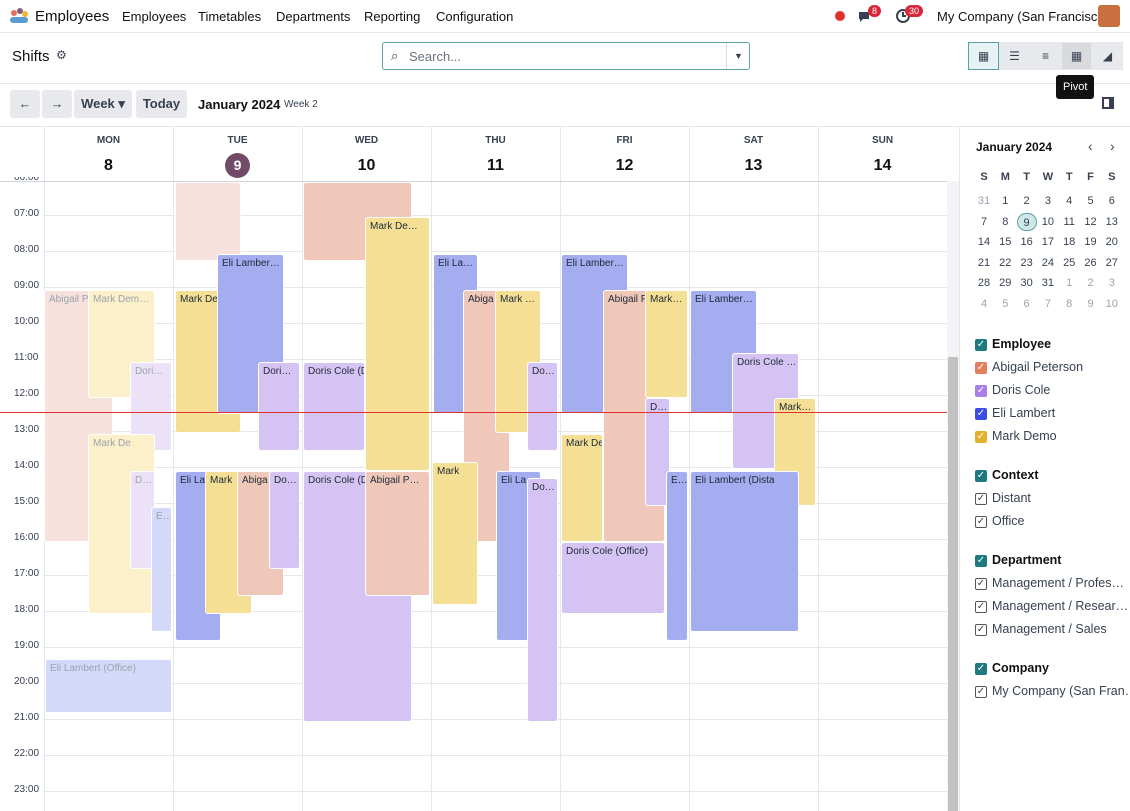 Image resolution: width=1130 pixels, height=811 pixels. I want to click on scale-button: Week ▾, so click(103, 104).